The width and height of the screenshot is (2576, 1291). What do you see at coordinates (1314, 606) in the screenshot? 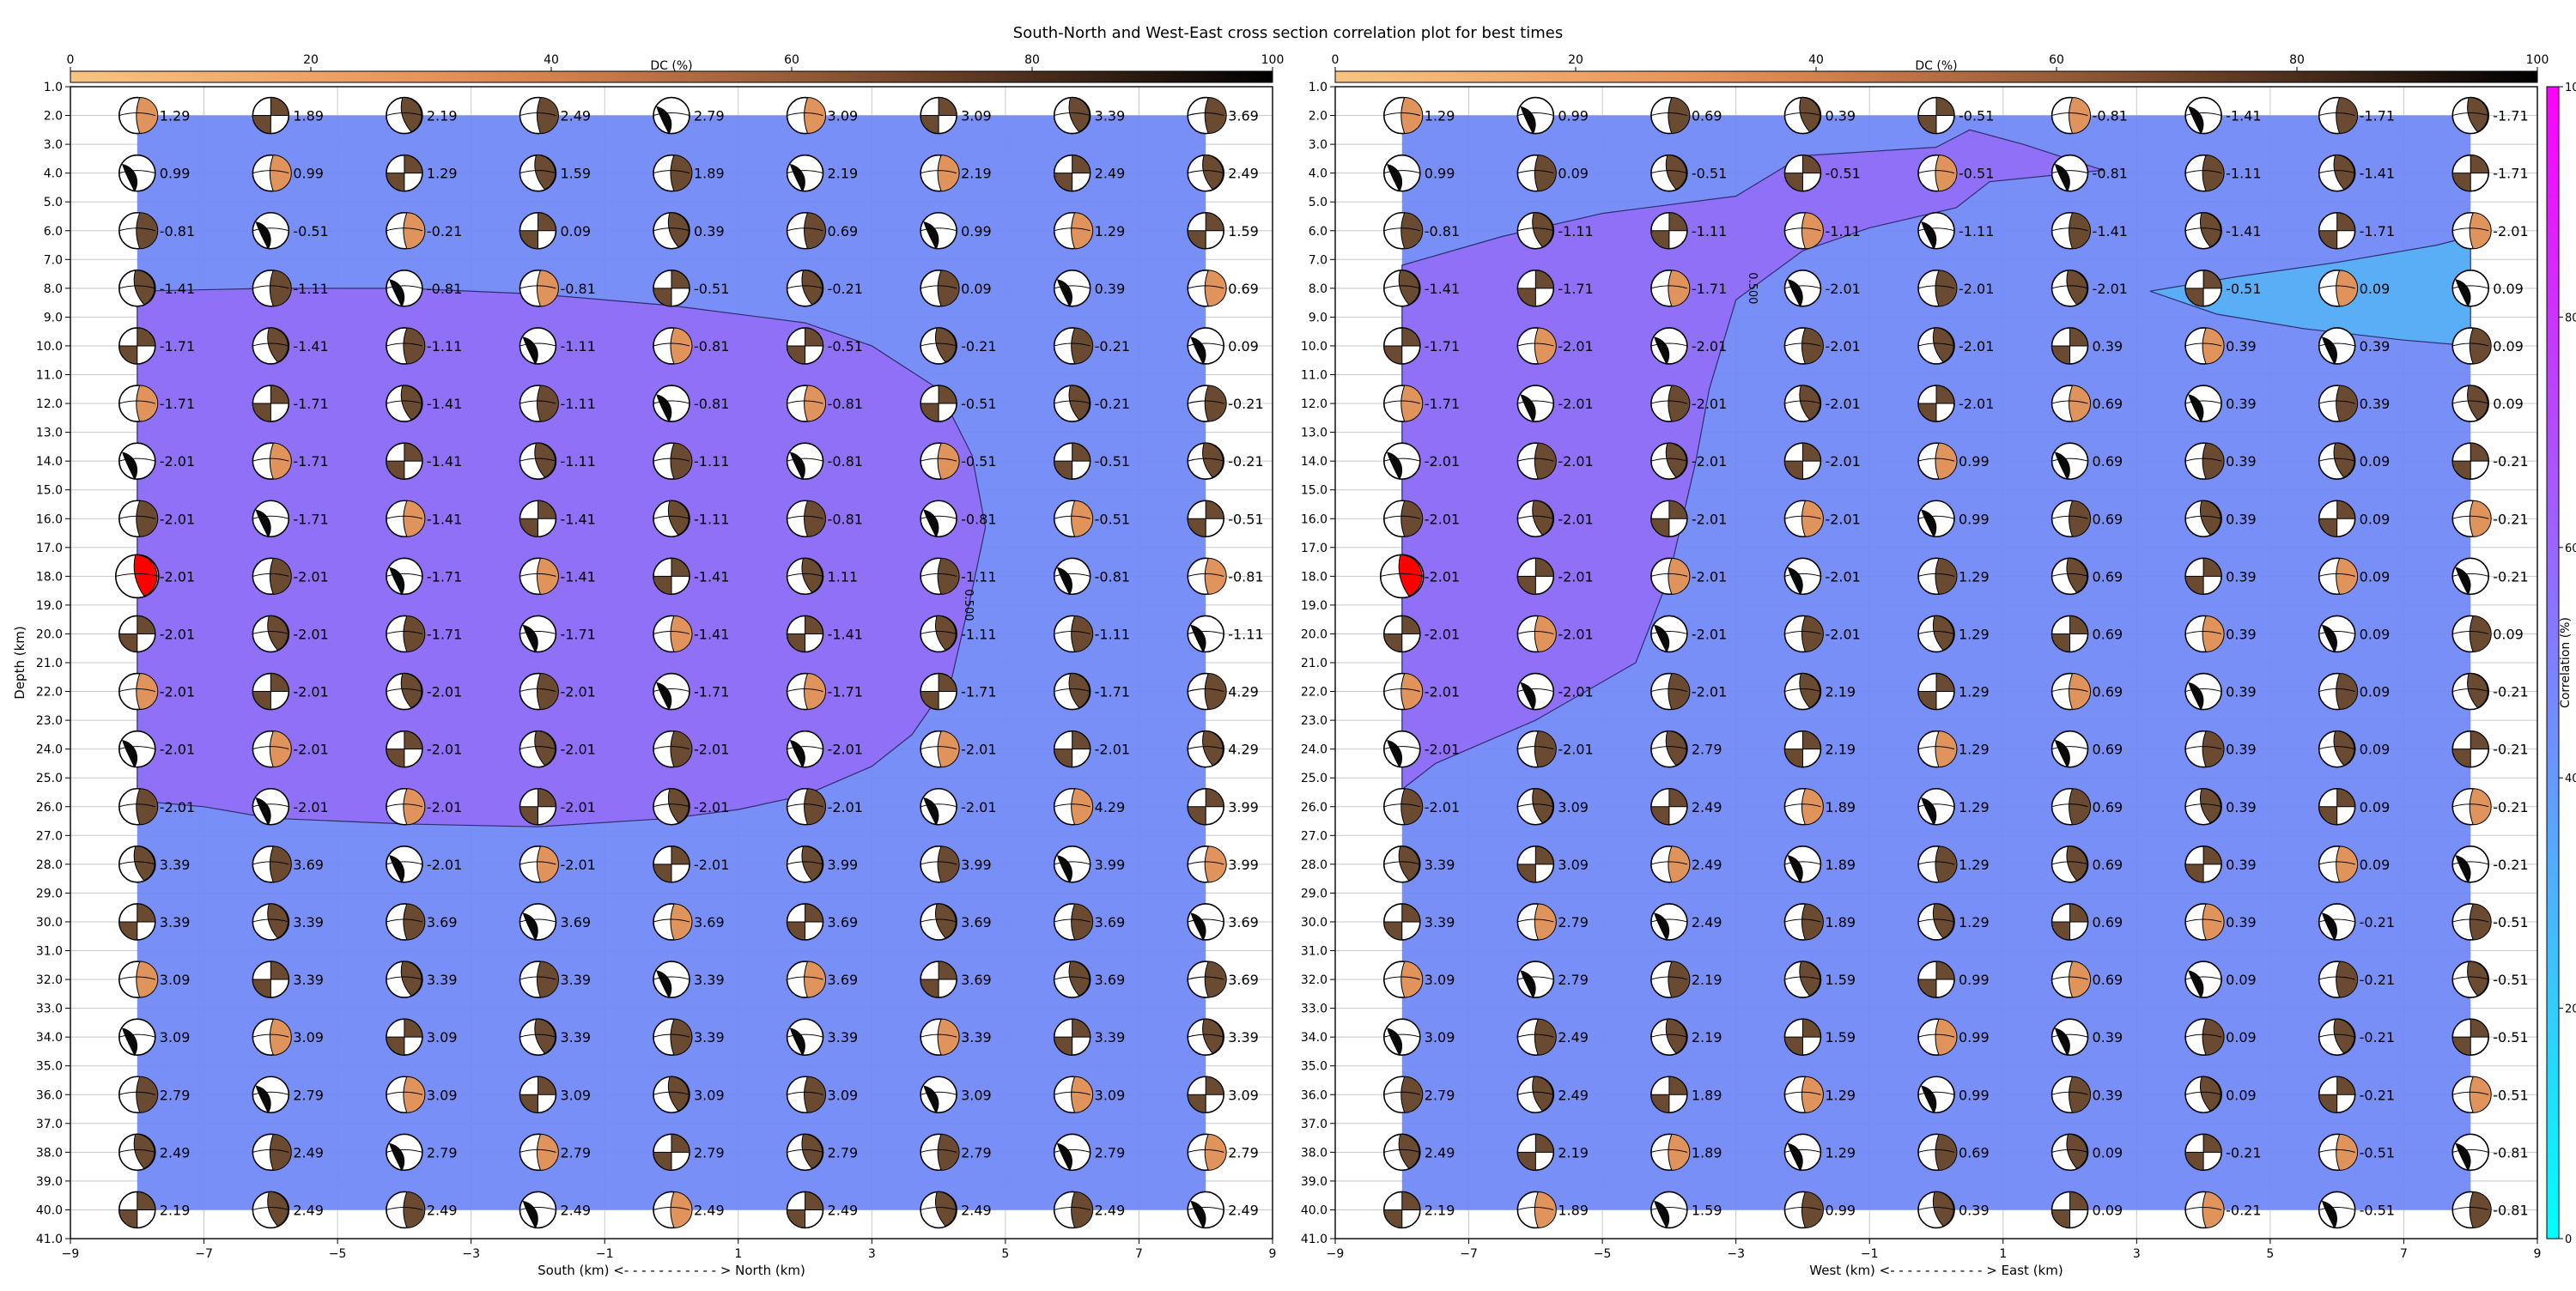
I see `y-tick-label: 19.0` at bounding box center [1314, 606].